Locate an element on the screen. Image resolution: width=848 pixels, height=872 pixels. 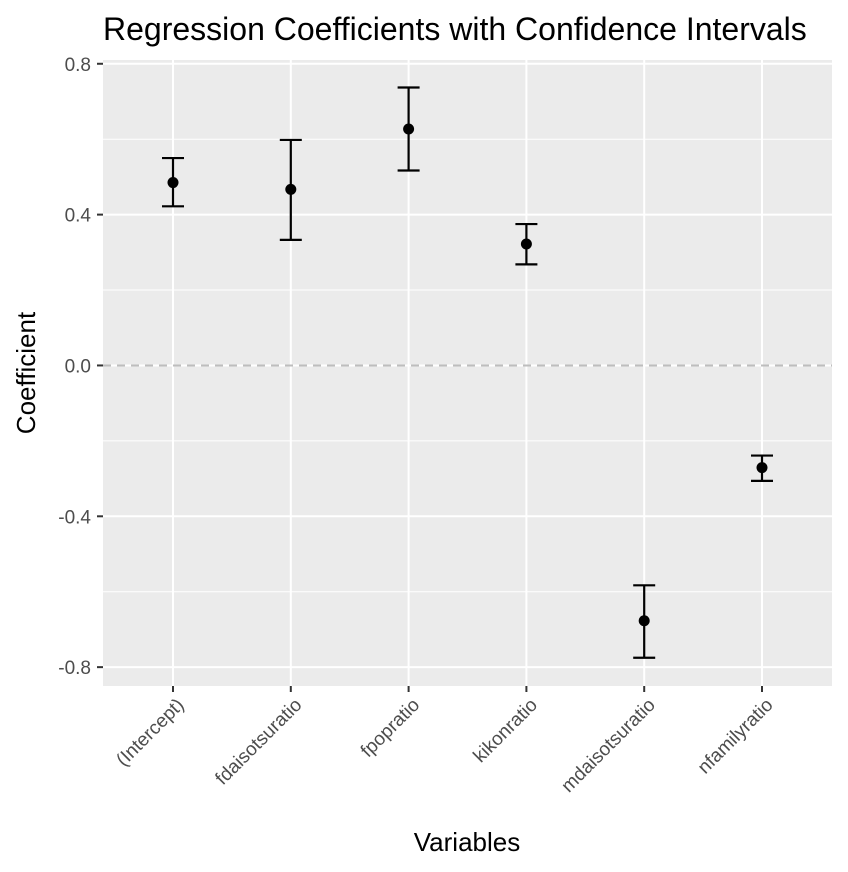
x-axis-title: Variables is located at coordinates (467, 842).